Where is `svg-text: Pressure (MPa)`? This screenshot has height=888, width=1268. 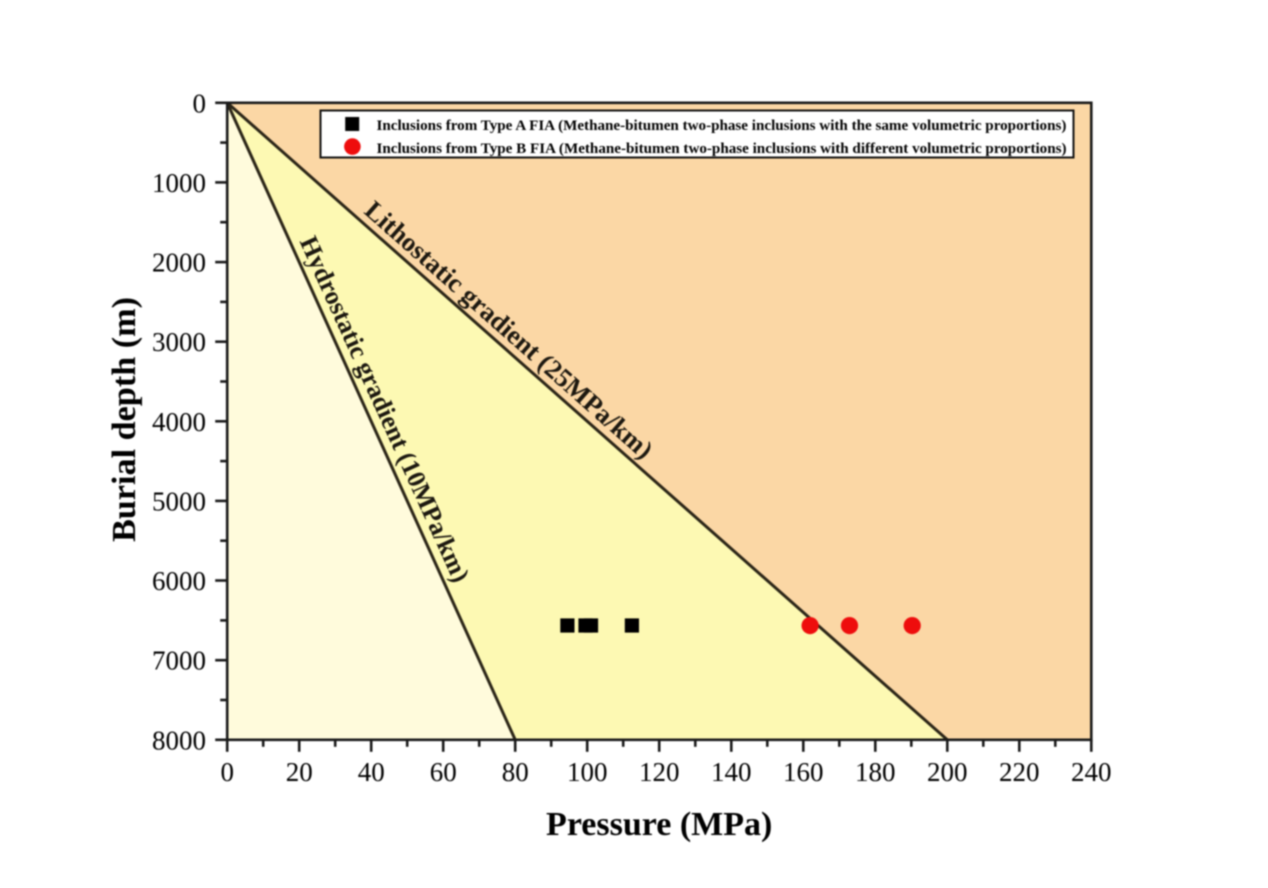
svg-text: Pressure (MPa) is located at coordinates (659, 824).